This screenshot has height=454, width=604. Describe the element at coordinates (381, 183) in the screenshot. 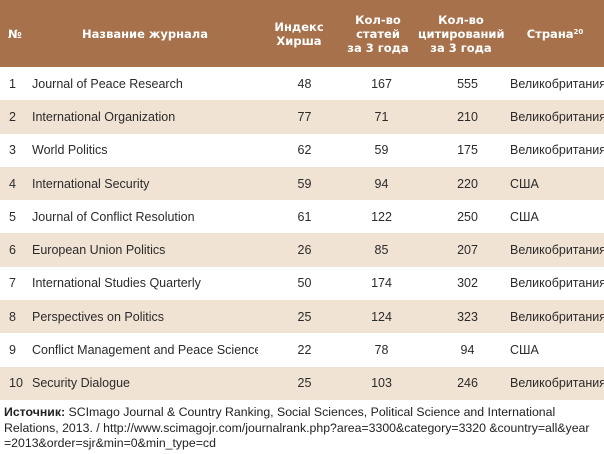

I see `articles-count-cell: 94` at that location.